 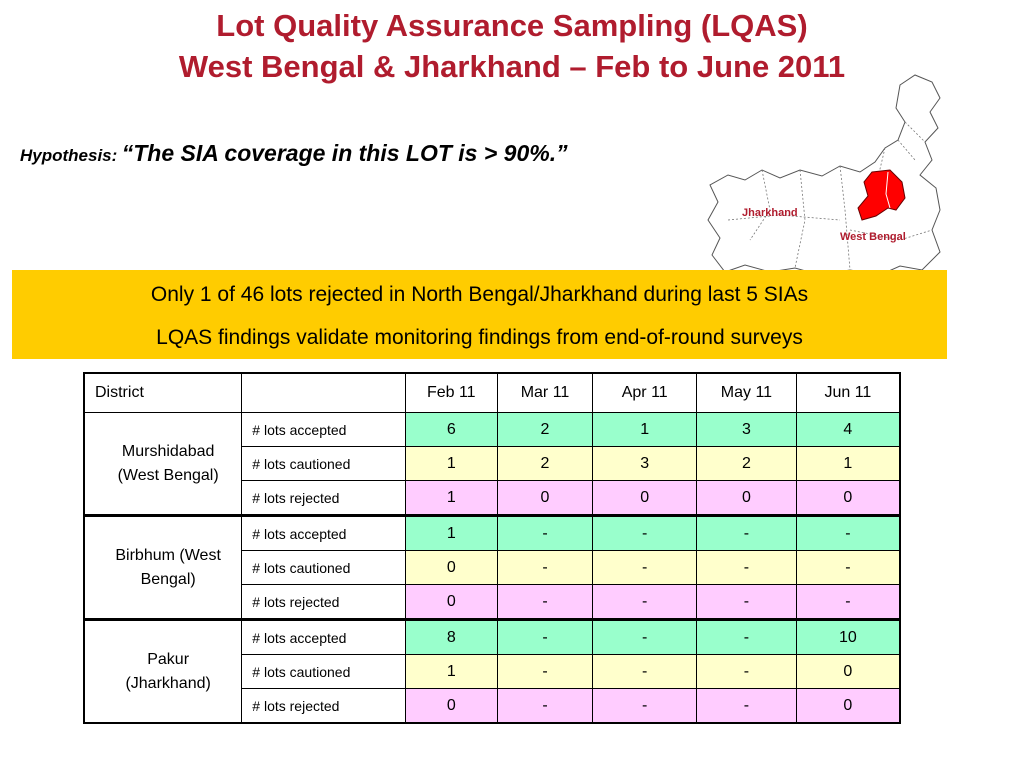 I want to click on district-name: Birbhum (West Bengal), so click(x=163, y=567).